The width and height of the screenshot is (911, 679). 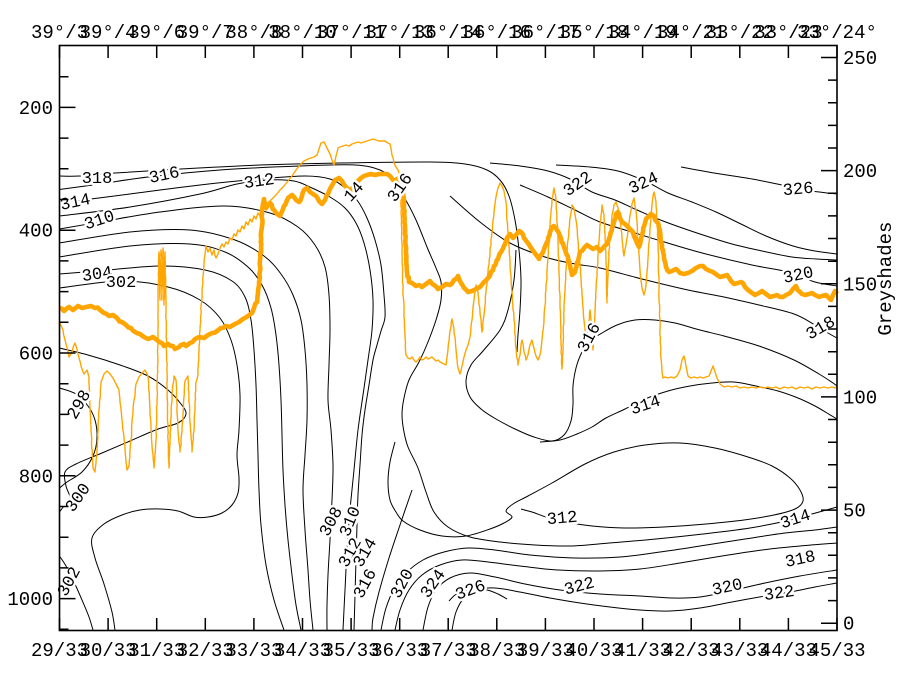 I want to click on svg-text: 0, so click(x=848, y=625).